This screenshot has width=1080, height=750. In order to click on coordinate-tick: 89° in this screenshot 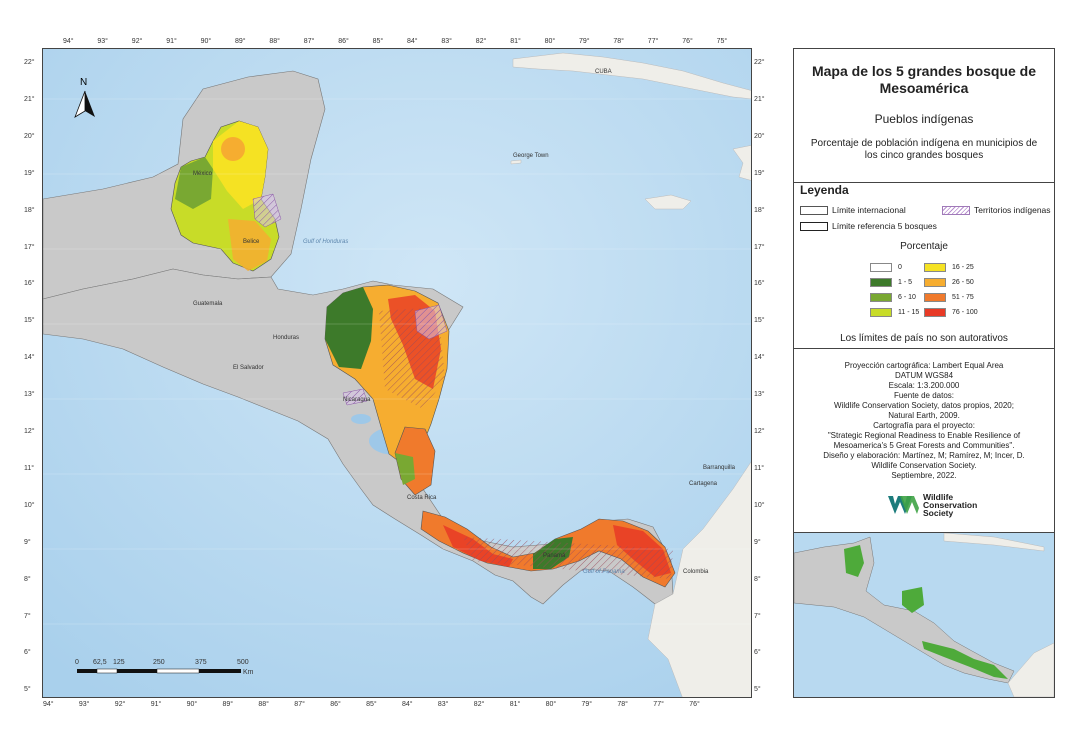, I will do `click(240, 41)`.